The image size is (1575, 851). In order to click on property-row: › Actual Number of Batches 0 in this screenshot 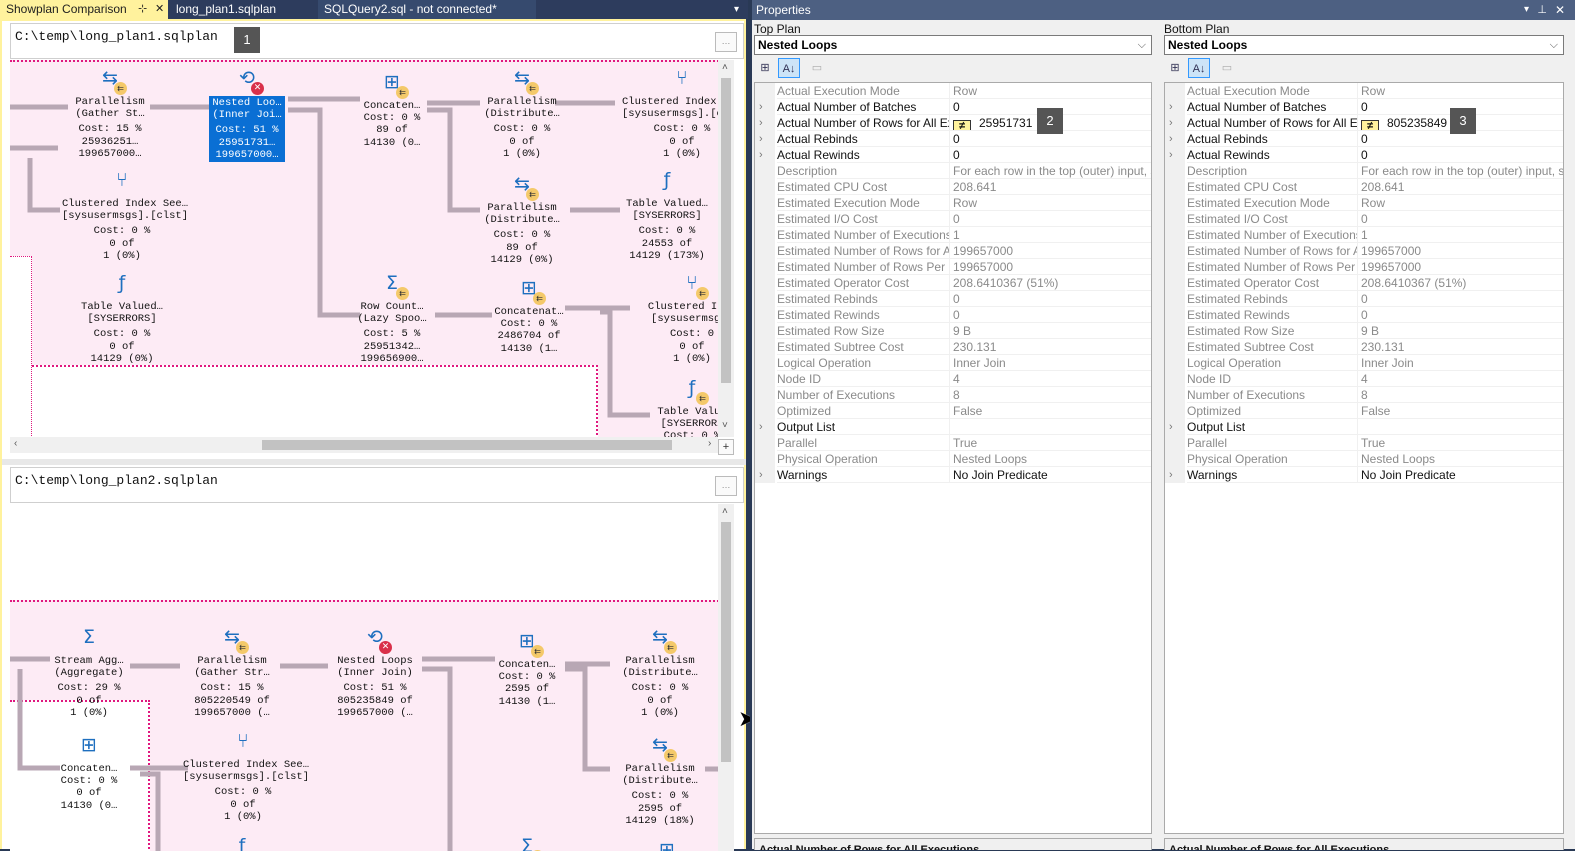, I will do `click(1364, 107)`.